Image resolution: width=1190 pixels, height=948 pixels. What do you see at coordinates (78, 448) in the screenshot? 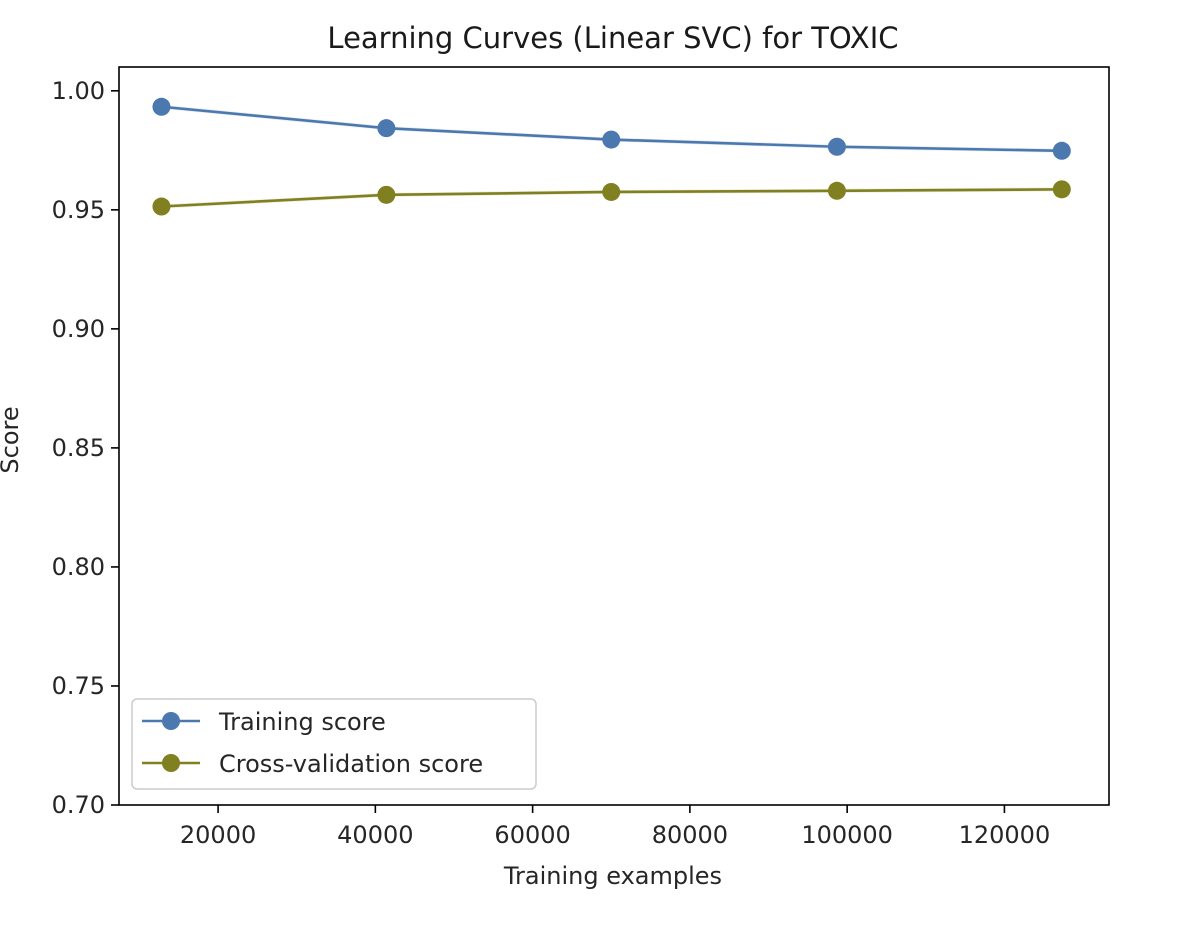
I see `y-tick-label: 0.85` at bounding box center [78, 448].